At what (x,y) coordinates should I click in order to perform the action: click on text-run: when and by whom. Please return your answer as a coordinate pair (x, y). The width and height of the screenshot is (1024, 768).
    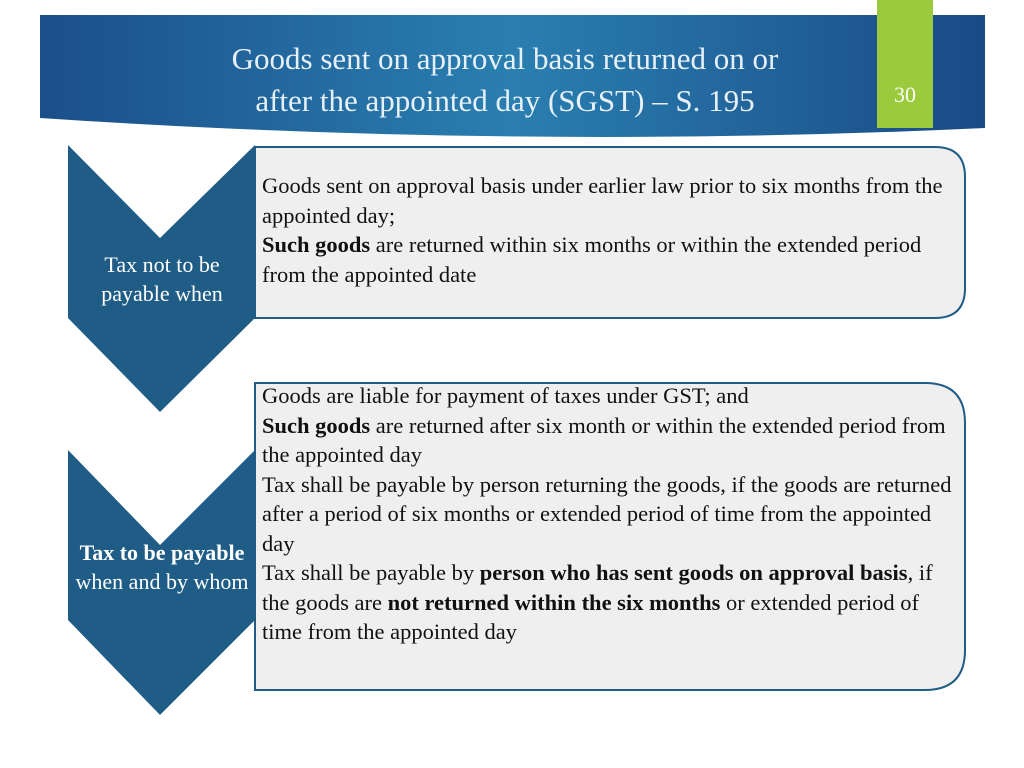
    Looking at the image, I should click on (162, 581).